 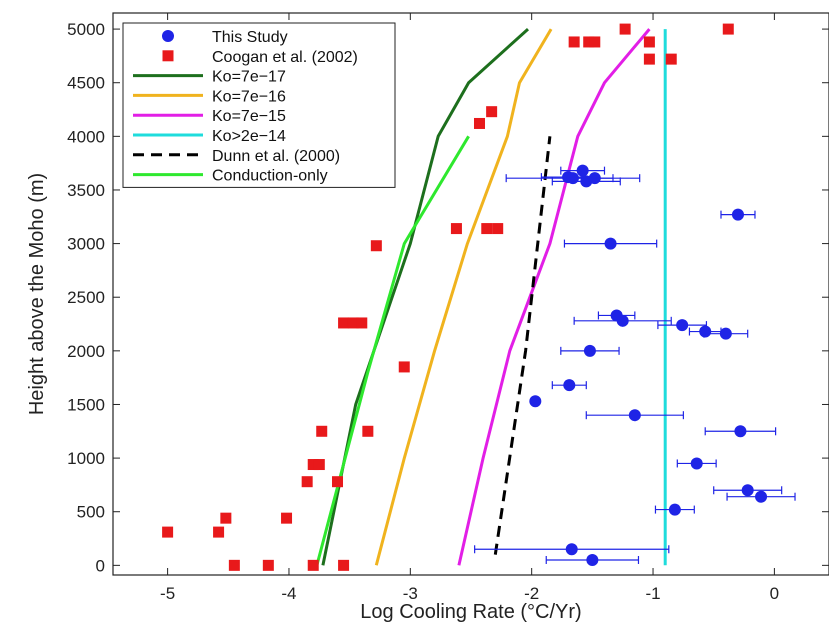 What do you see at coordinates (288, 593) in the screenshot?
I see `x-tick-label: -4` at bounding box center [288, 593].